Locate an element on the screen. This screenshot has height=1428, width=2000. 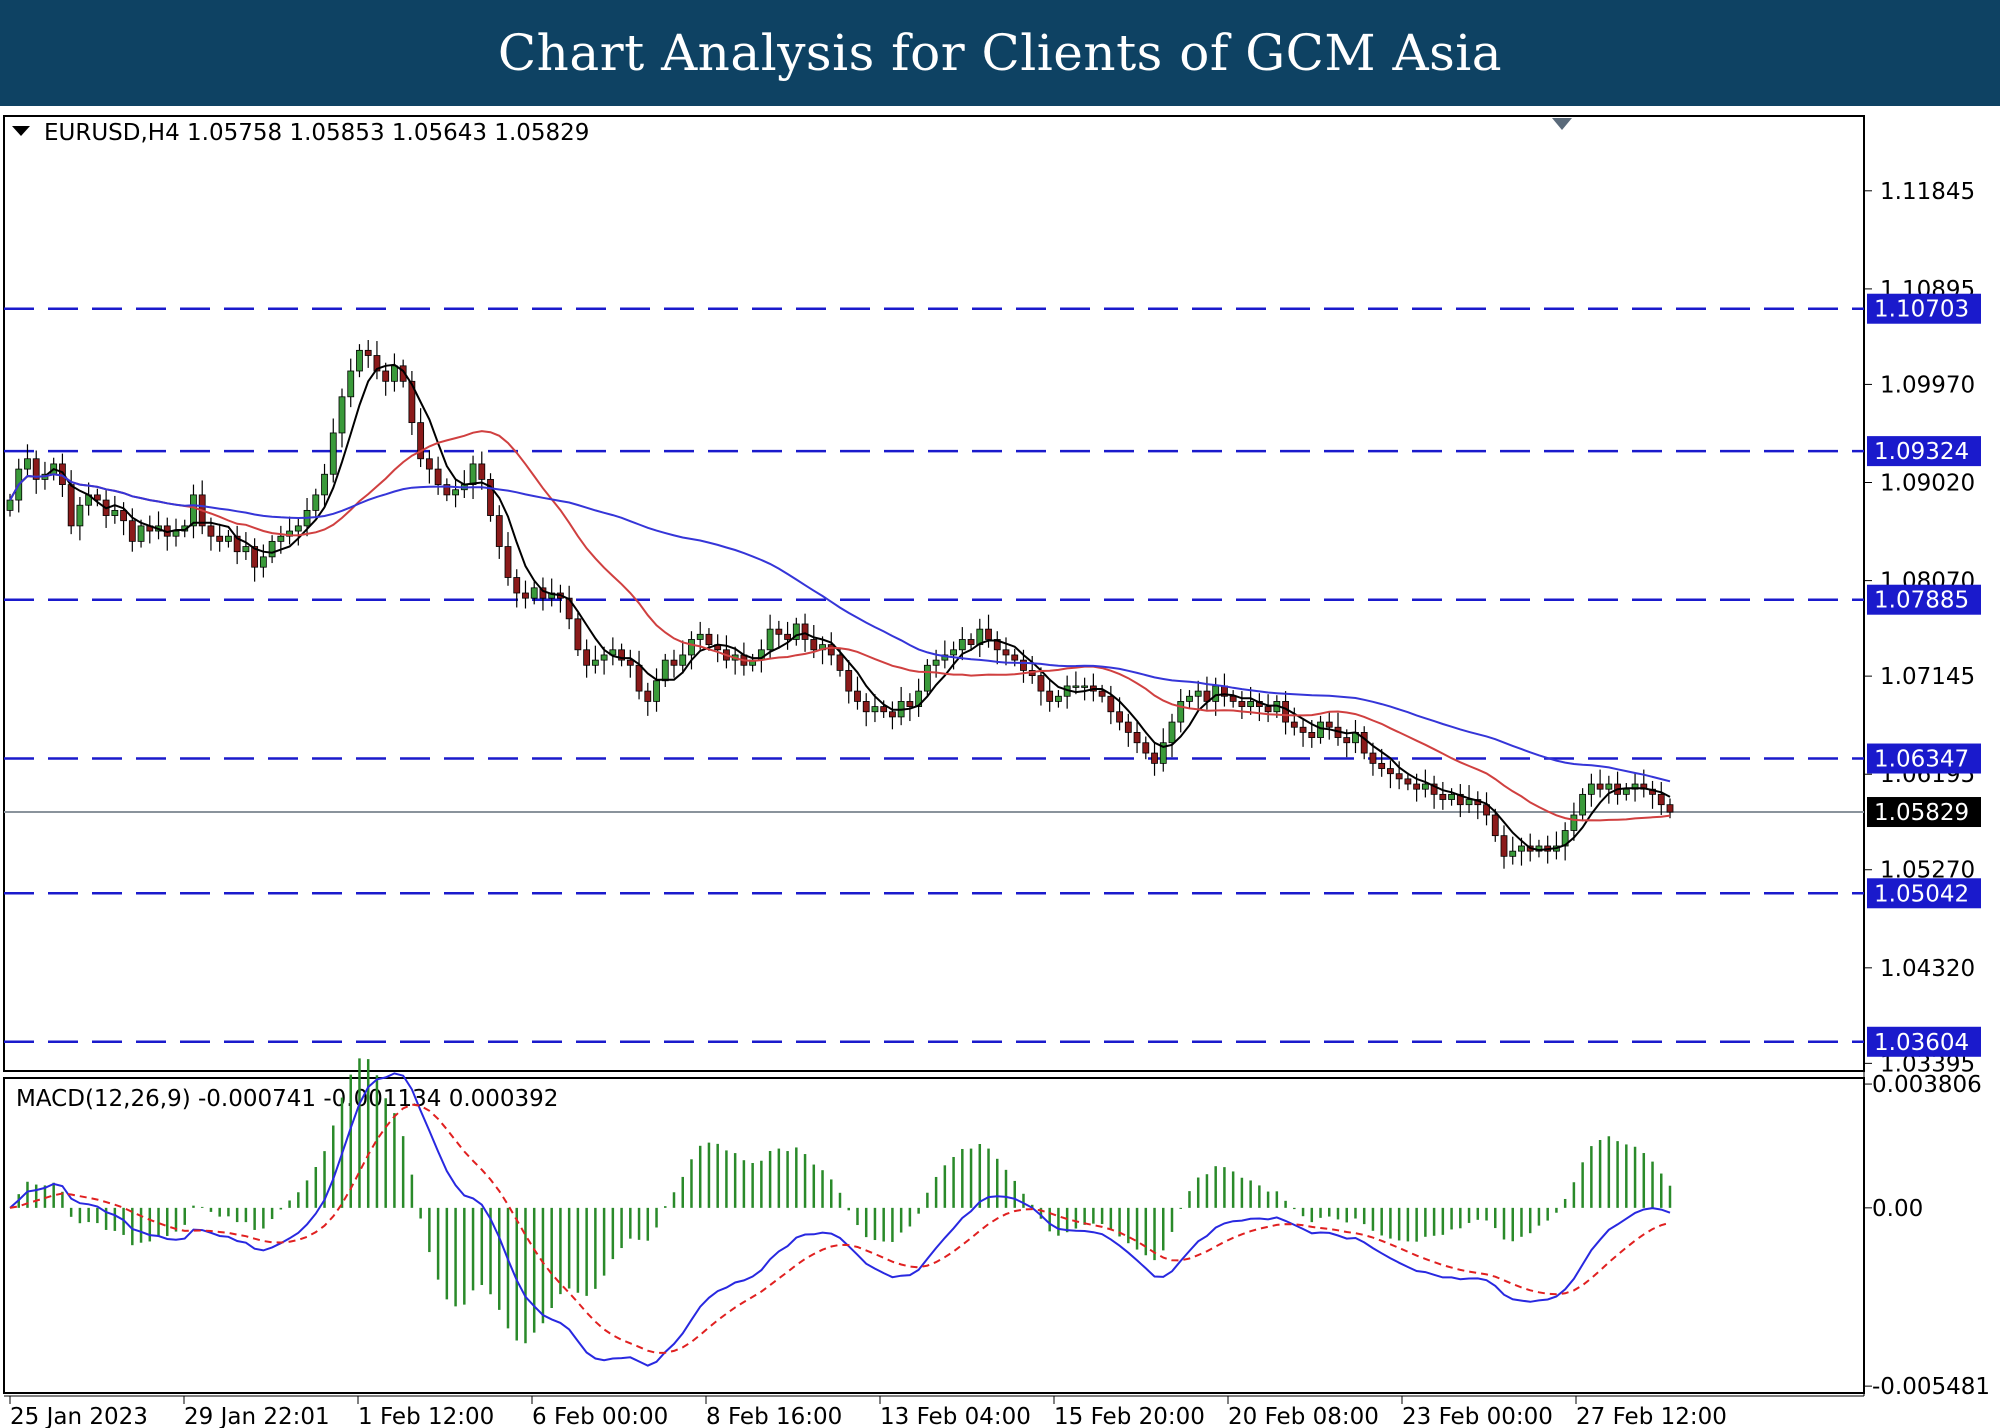
time-tick-label: 13 Feb 04:00 is located at coordinates (955, 1416).